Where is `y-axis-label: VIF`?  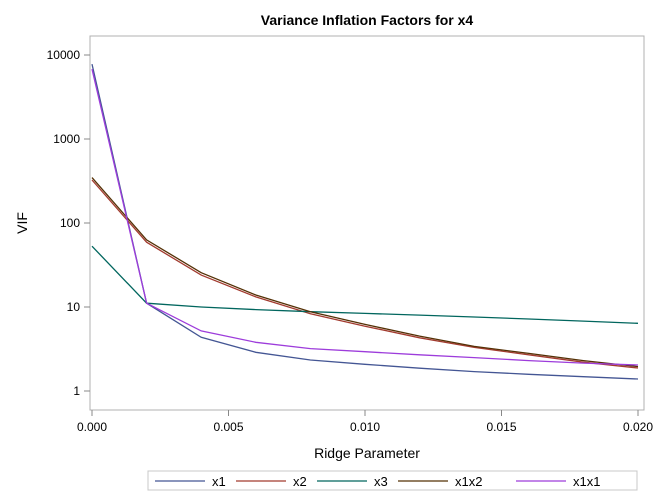 y-axis-label: VIF is located at coordinates (22, 223).